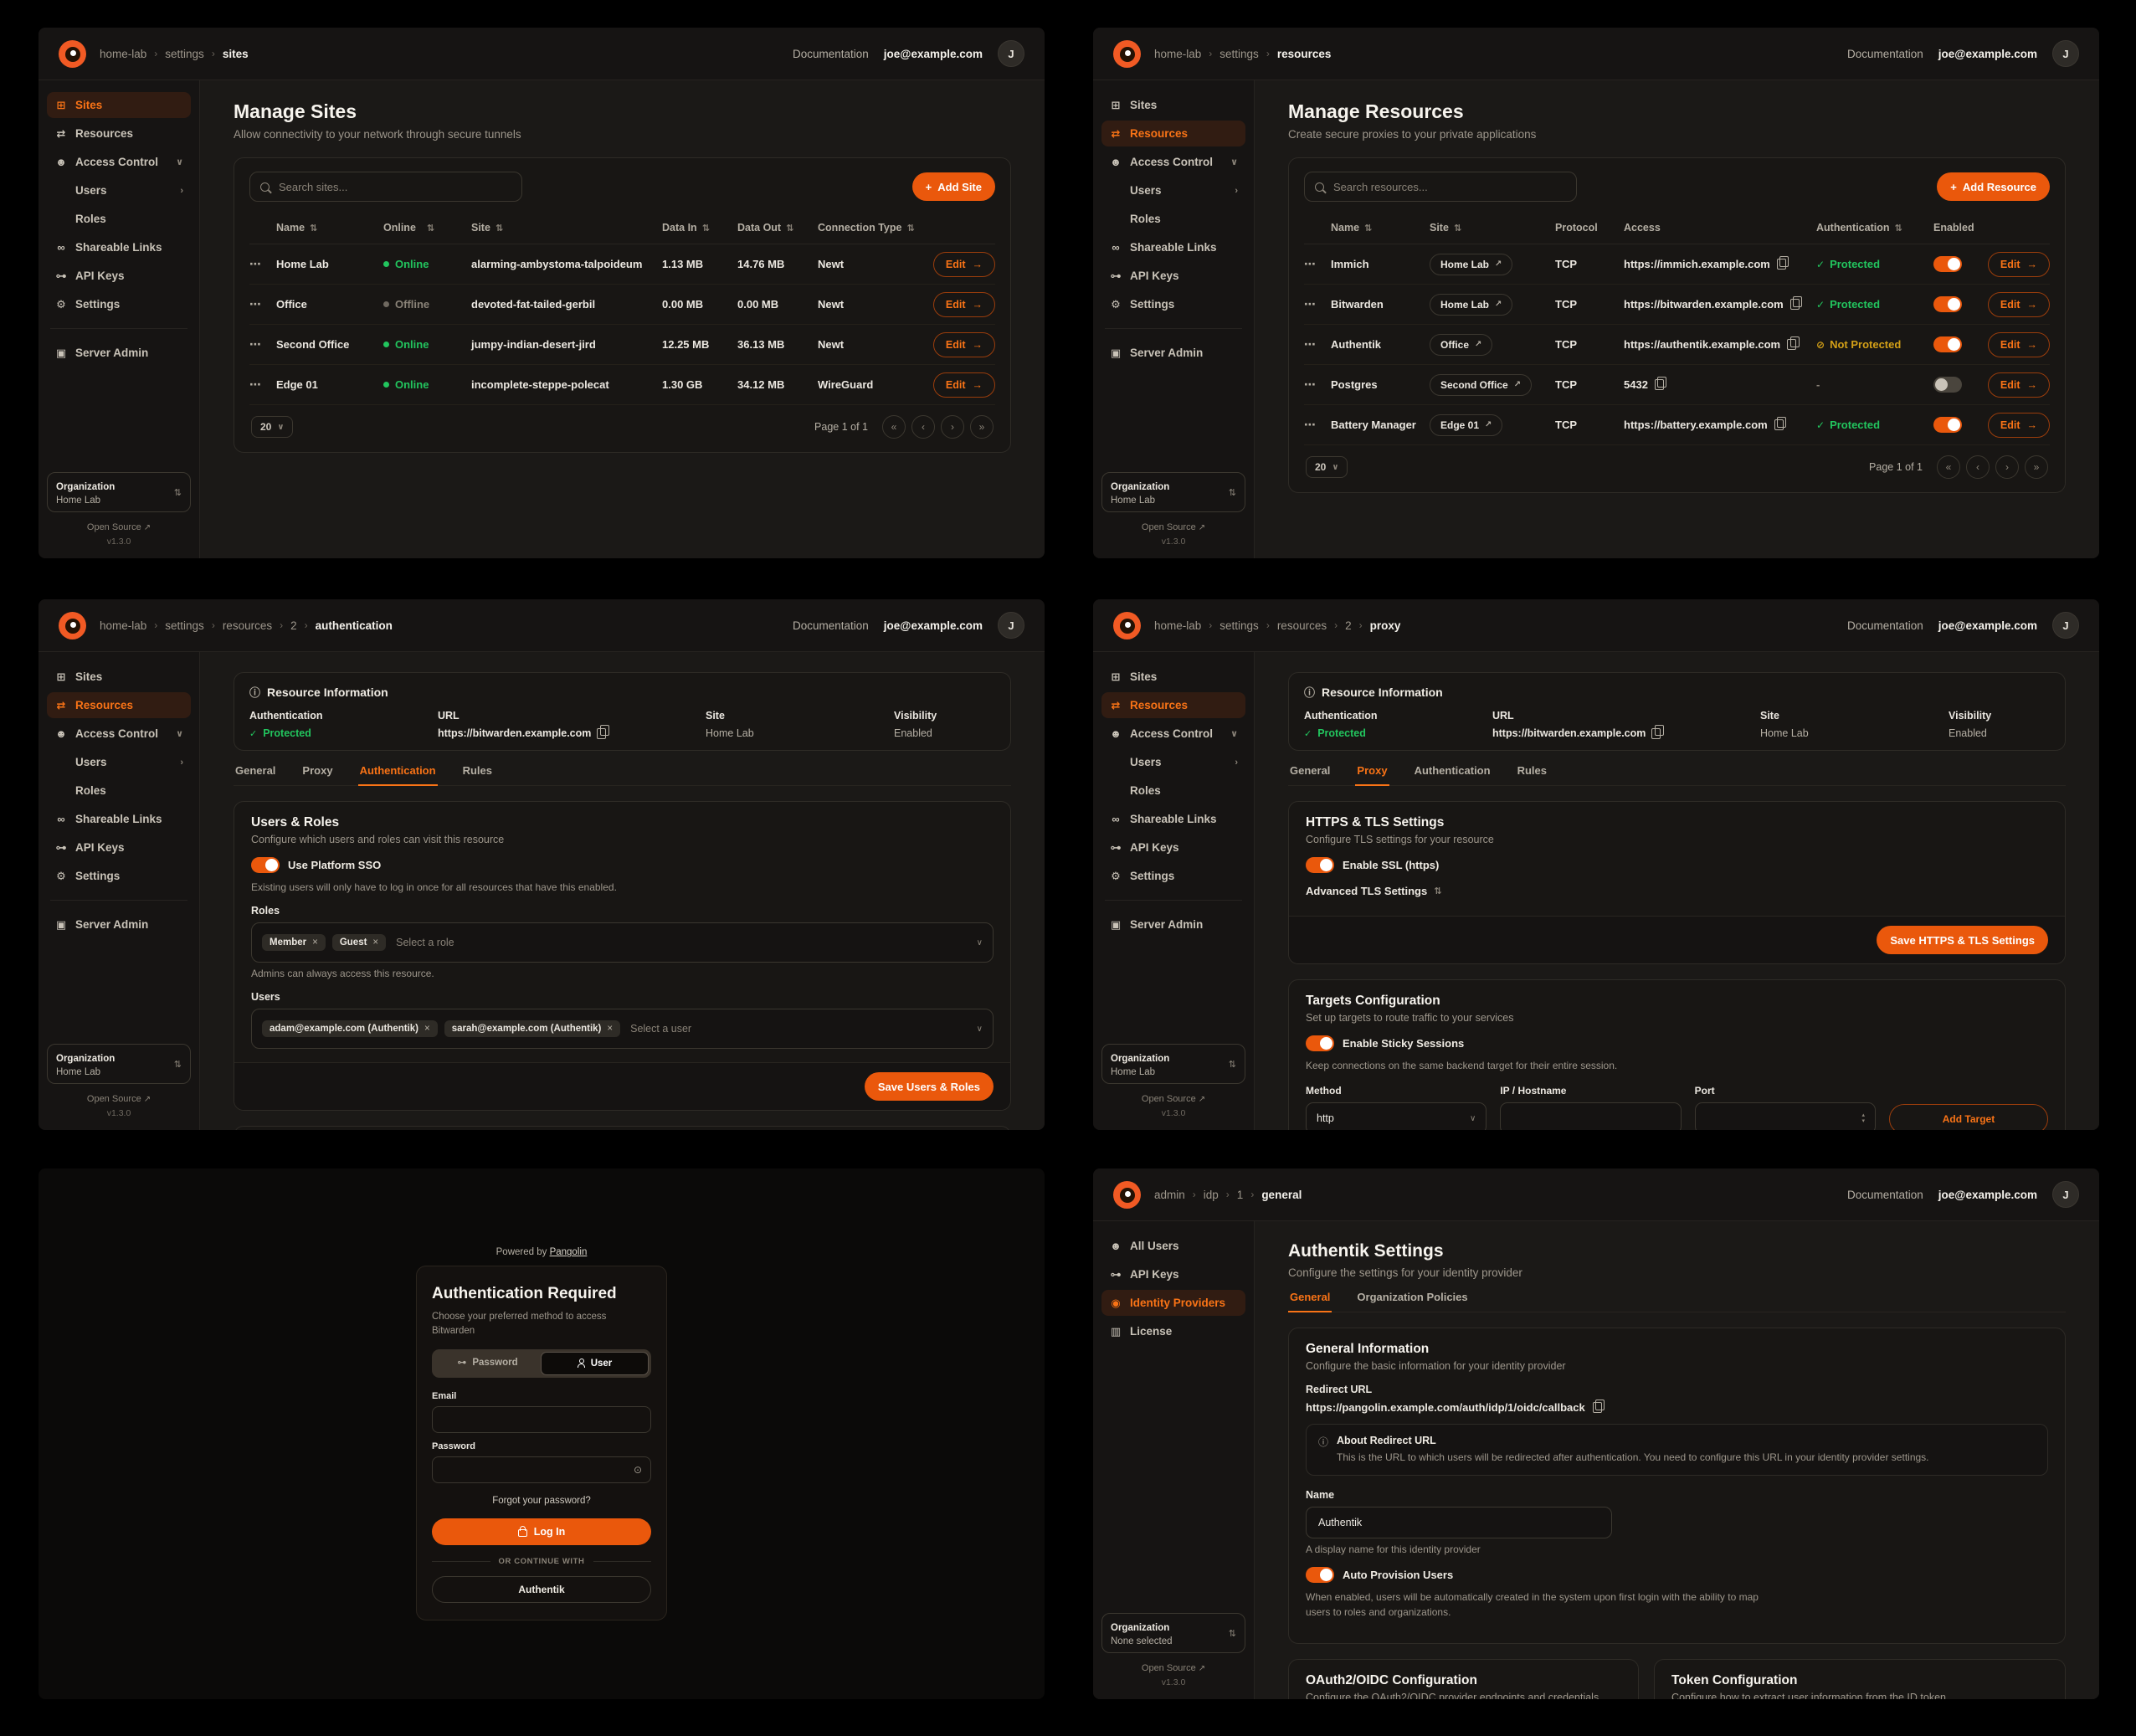 The width and height of the screenshot is (2136, 1736). I want to click on add-target-button: Add Target, so click(1968, 1117).